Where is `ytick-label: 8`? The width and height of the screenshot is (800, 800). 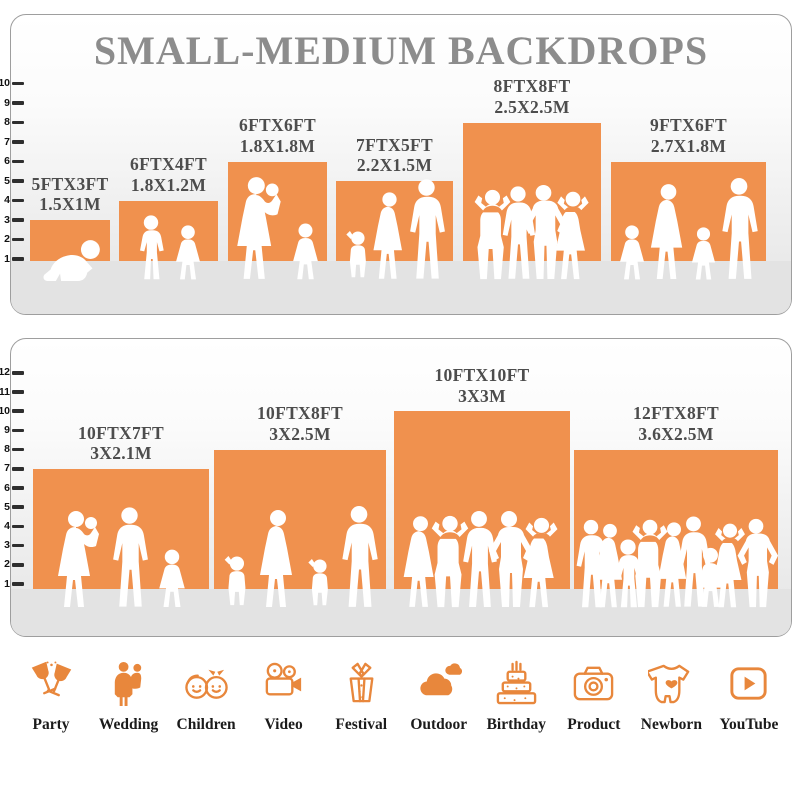 ytick-label: 8 is located at coordinates (7, 122).